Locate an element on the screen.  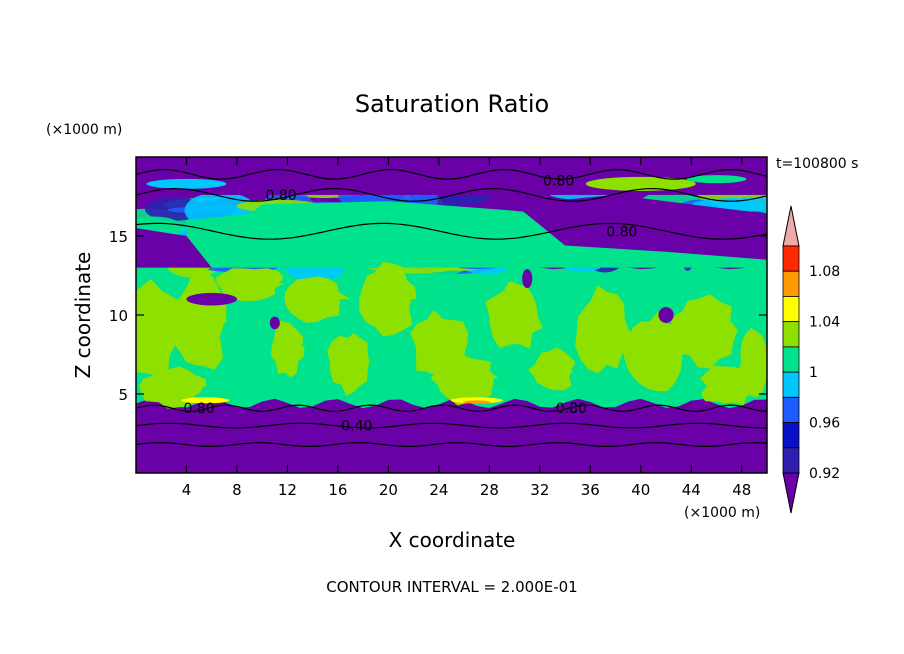
y-axis-label: Z coordinate is located at coordinates (83, 315).